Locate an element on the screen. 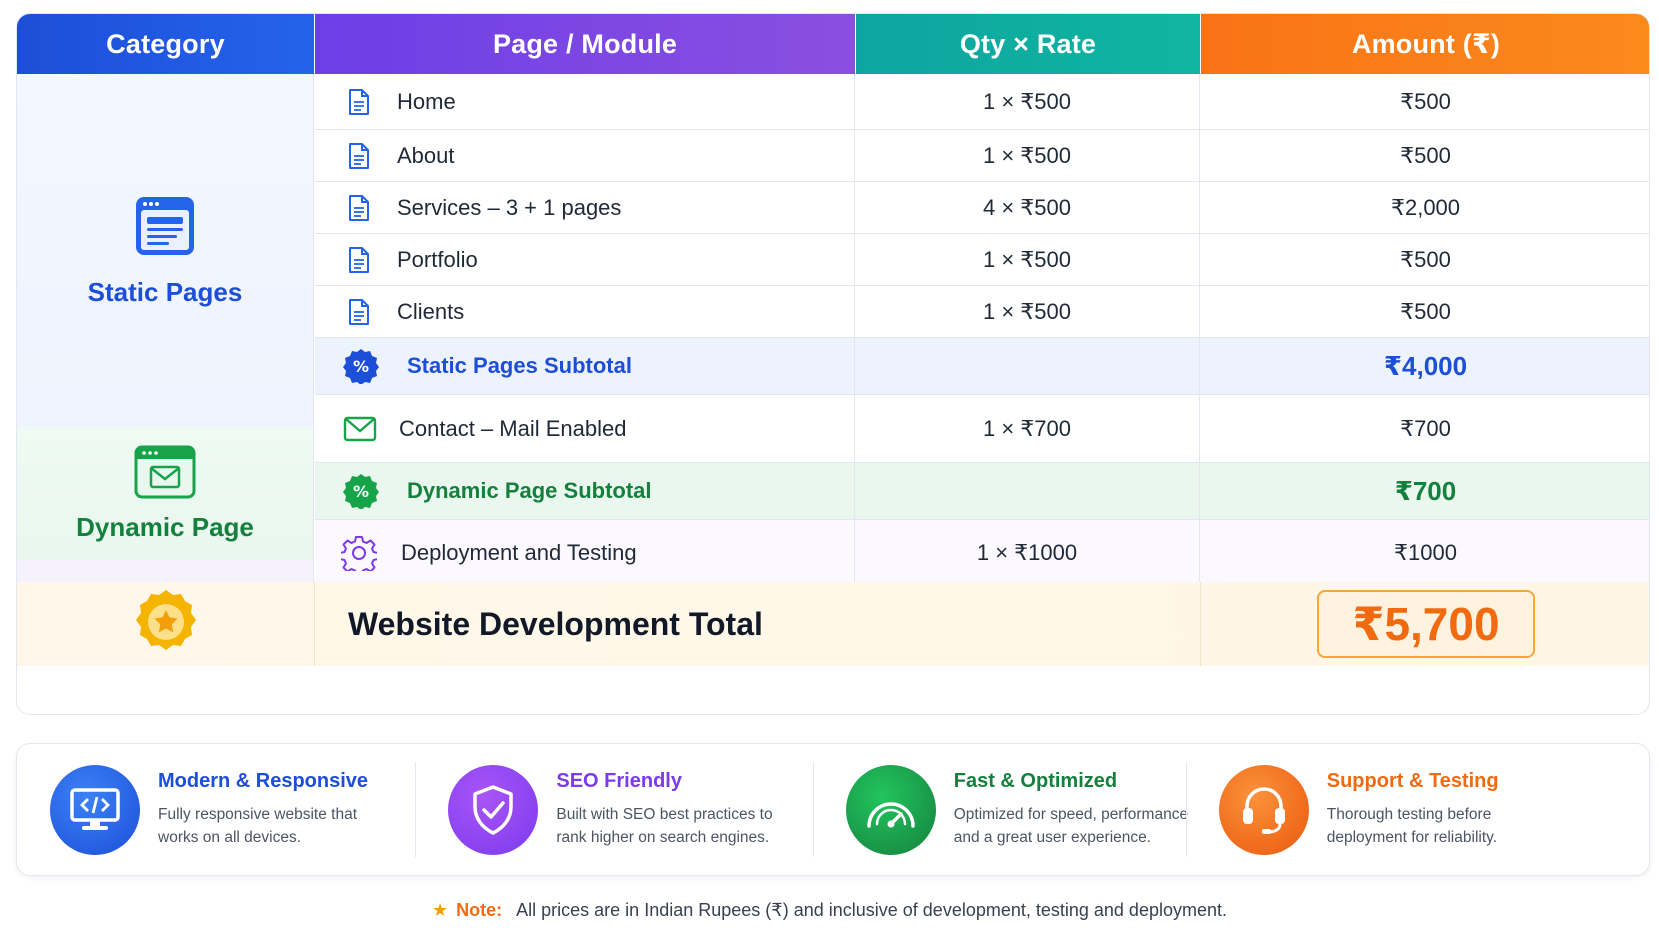  row-page-name: Home is located at coordinates (426, 101).